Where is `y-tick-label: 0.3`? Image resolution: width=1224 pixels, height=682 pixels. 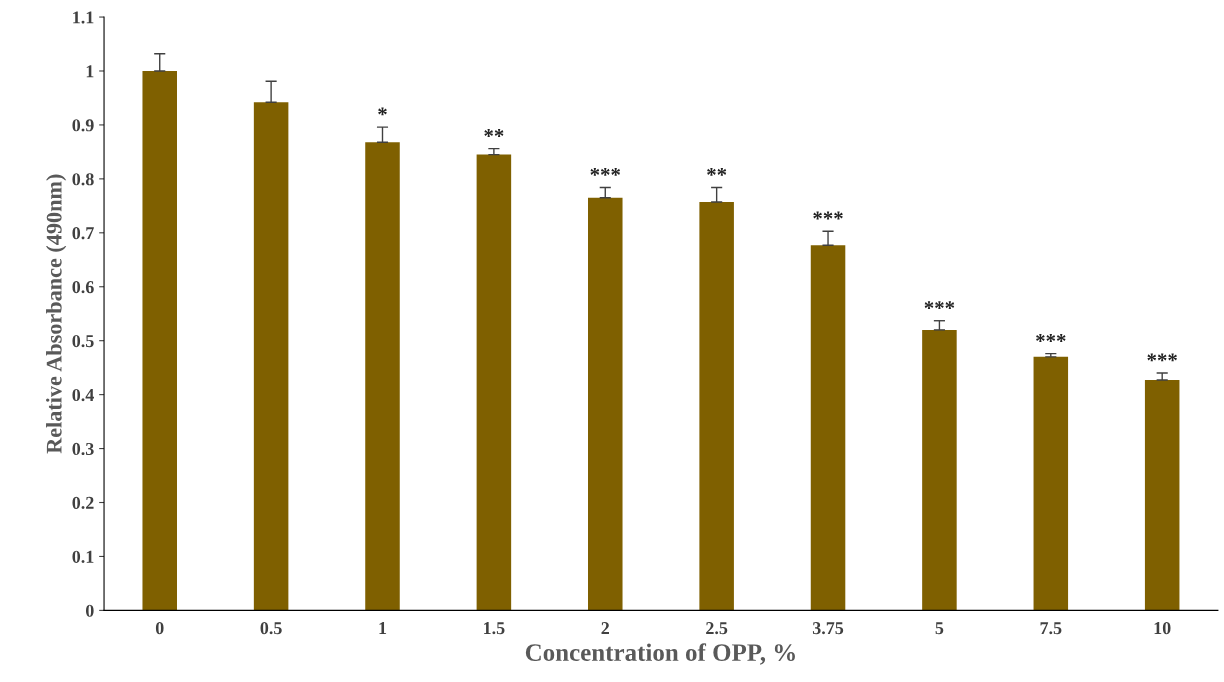 y-tick-label: 0.3 is located at coordinates (83, 449).